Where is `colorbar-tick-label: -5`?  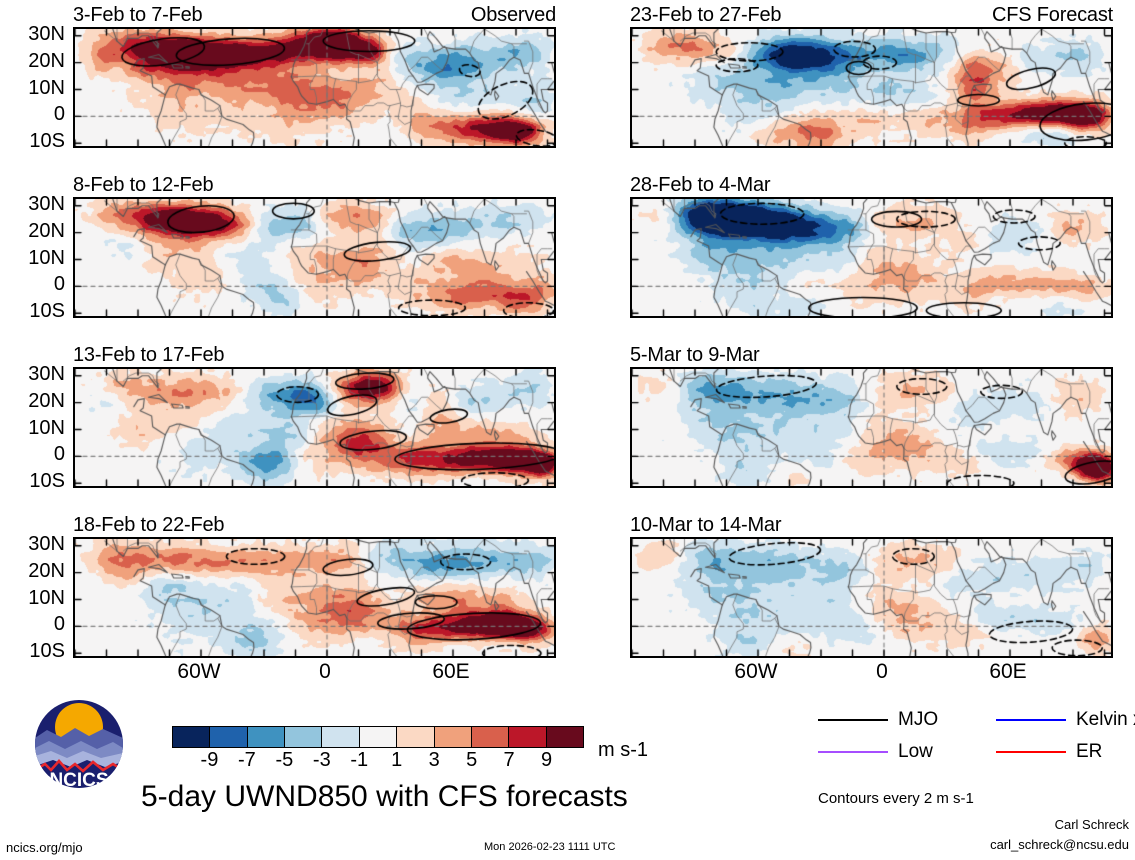 colorbar-tick-label: -5 is located at coordinates (284, 760).